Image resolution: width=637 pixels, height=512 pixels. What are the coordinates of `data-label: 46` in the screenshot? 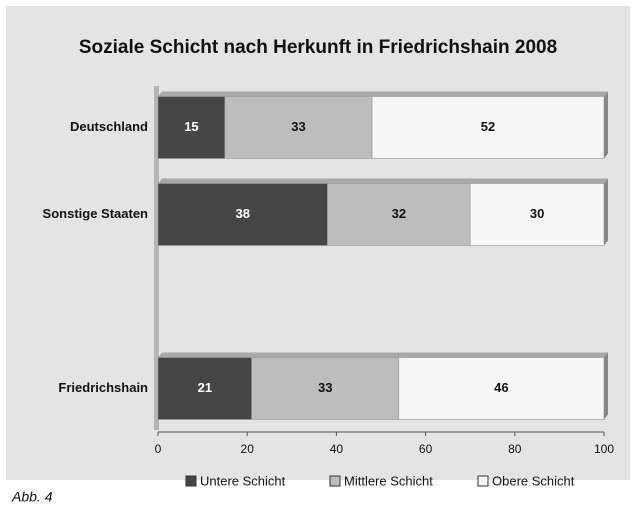 It's located at (501, 387).